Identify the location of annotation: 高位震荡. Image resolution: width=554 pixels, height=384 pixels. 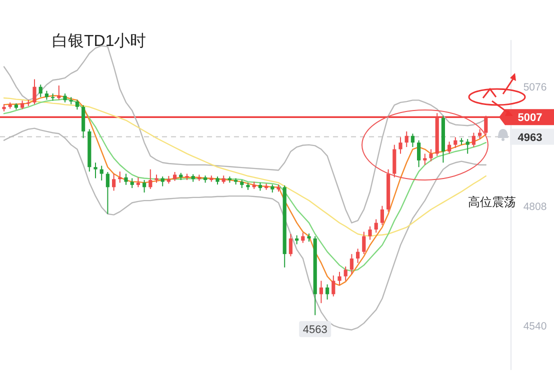
(492, 202).